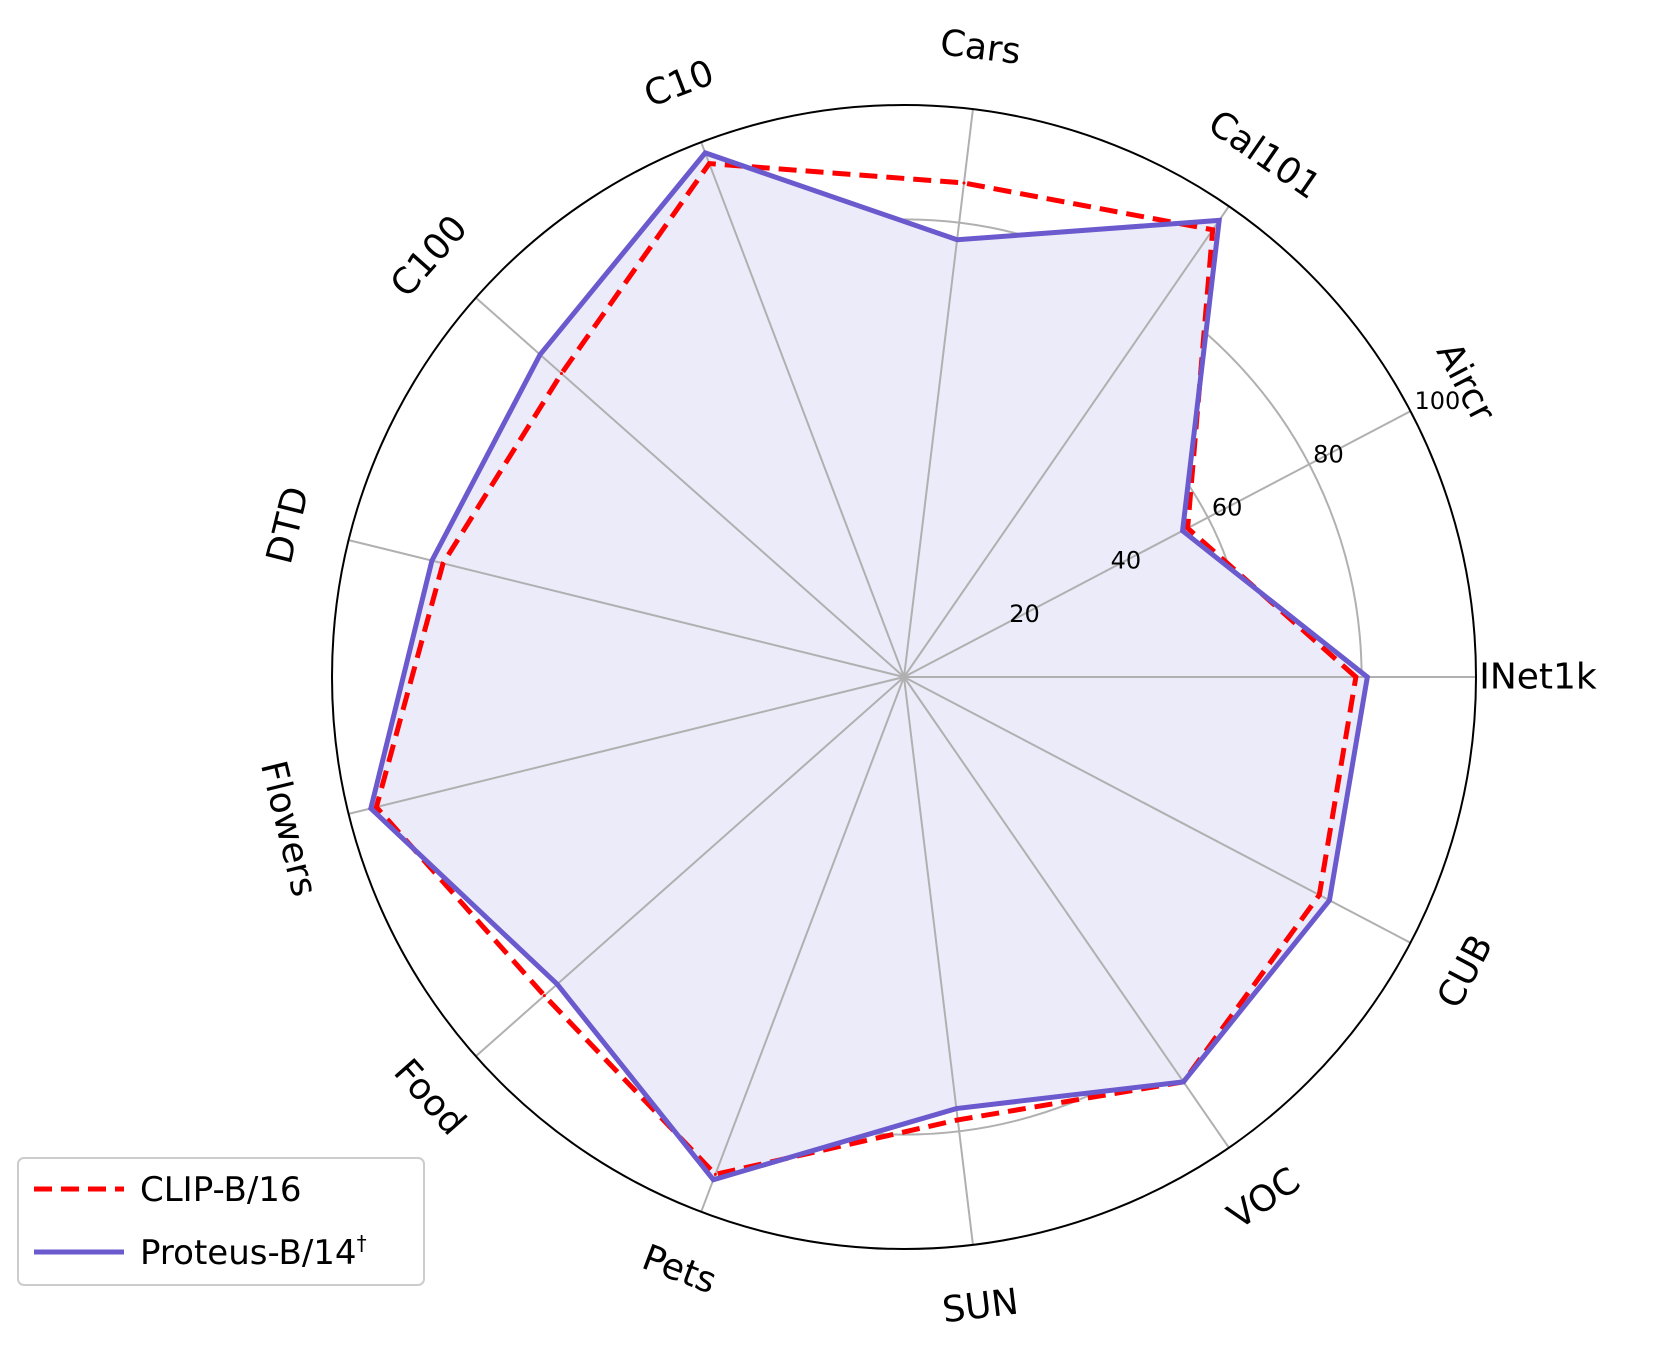  I want to click on category-label-food: Food, so click(429, 1098).